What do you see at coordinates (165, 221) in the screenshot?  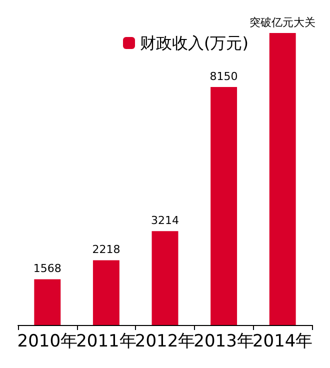 I see `data-label: 3214` at bounding box center [165, 221].